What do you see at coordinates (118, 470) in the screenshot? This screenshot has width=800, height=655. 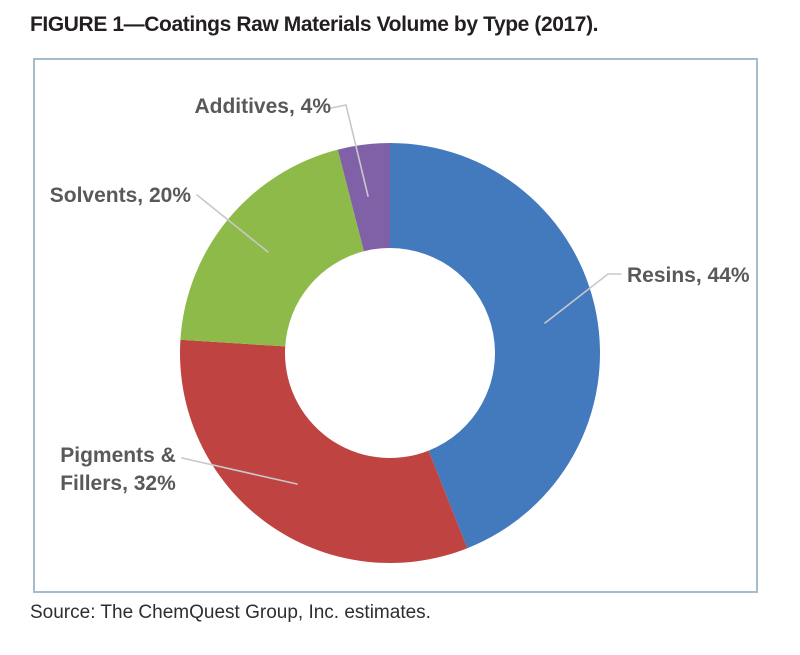 I see `slice-label-pigments-fillers: Pigments & Fillers, 32%` at bounding box center [118, 470].